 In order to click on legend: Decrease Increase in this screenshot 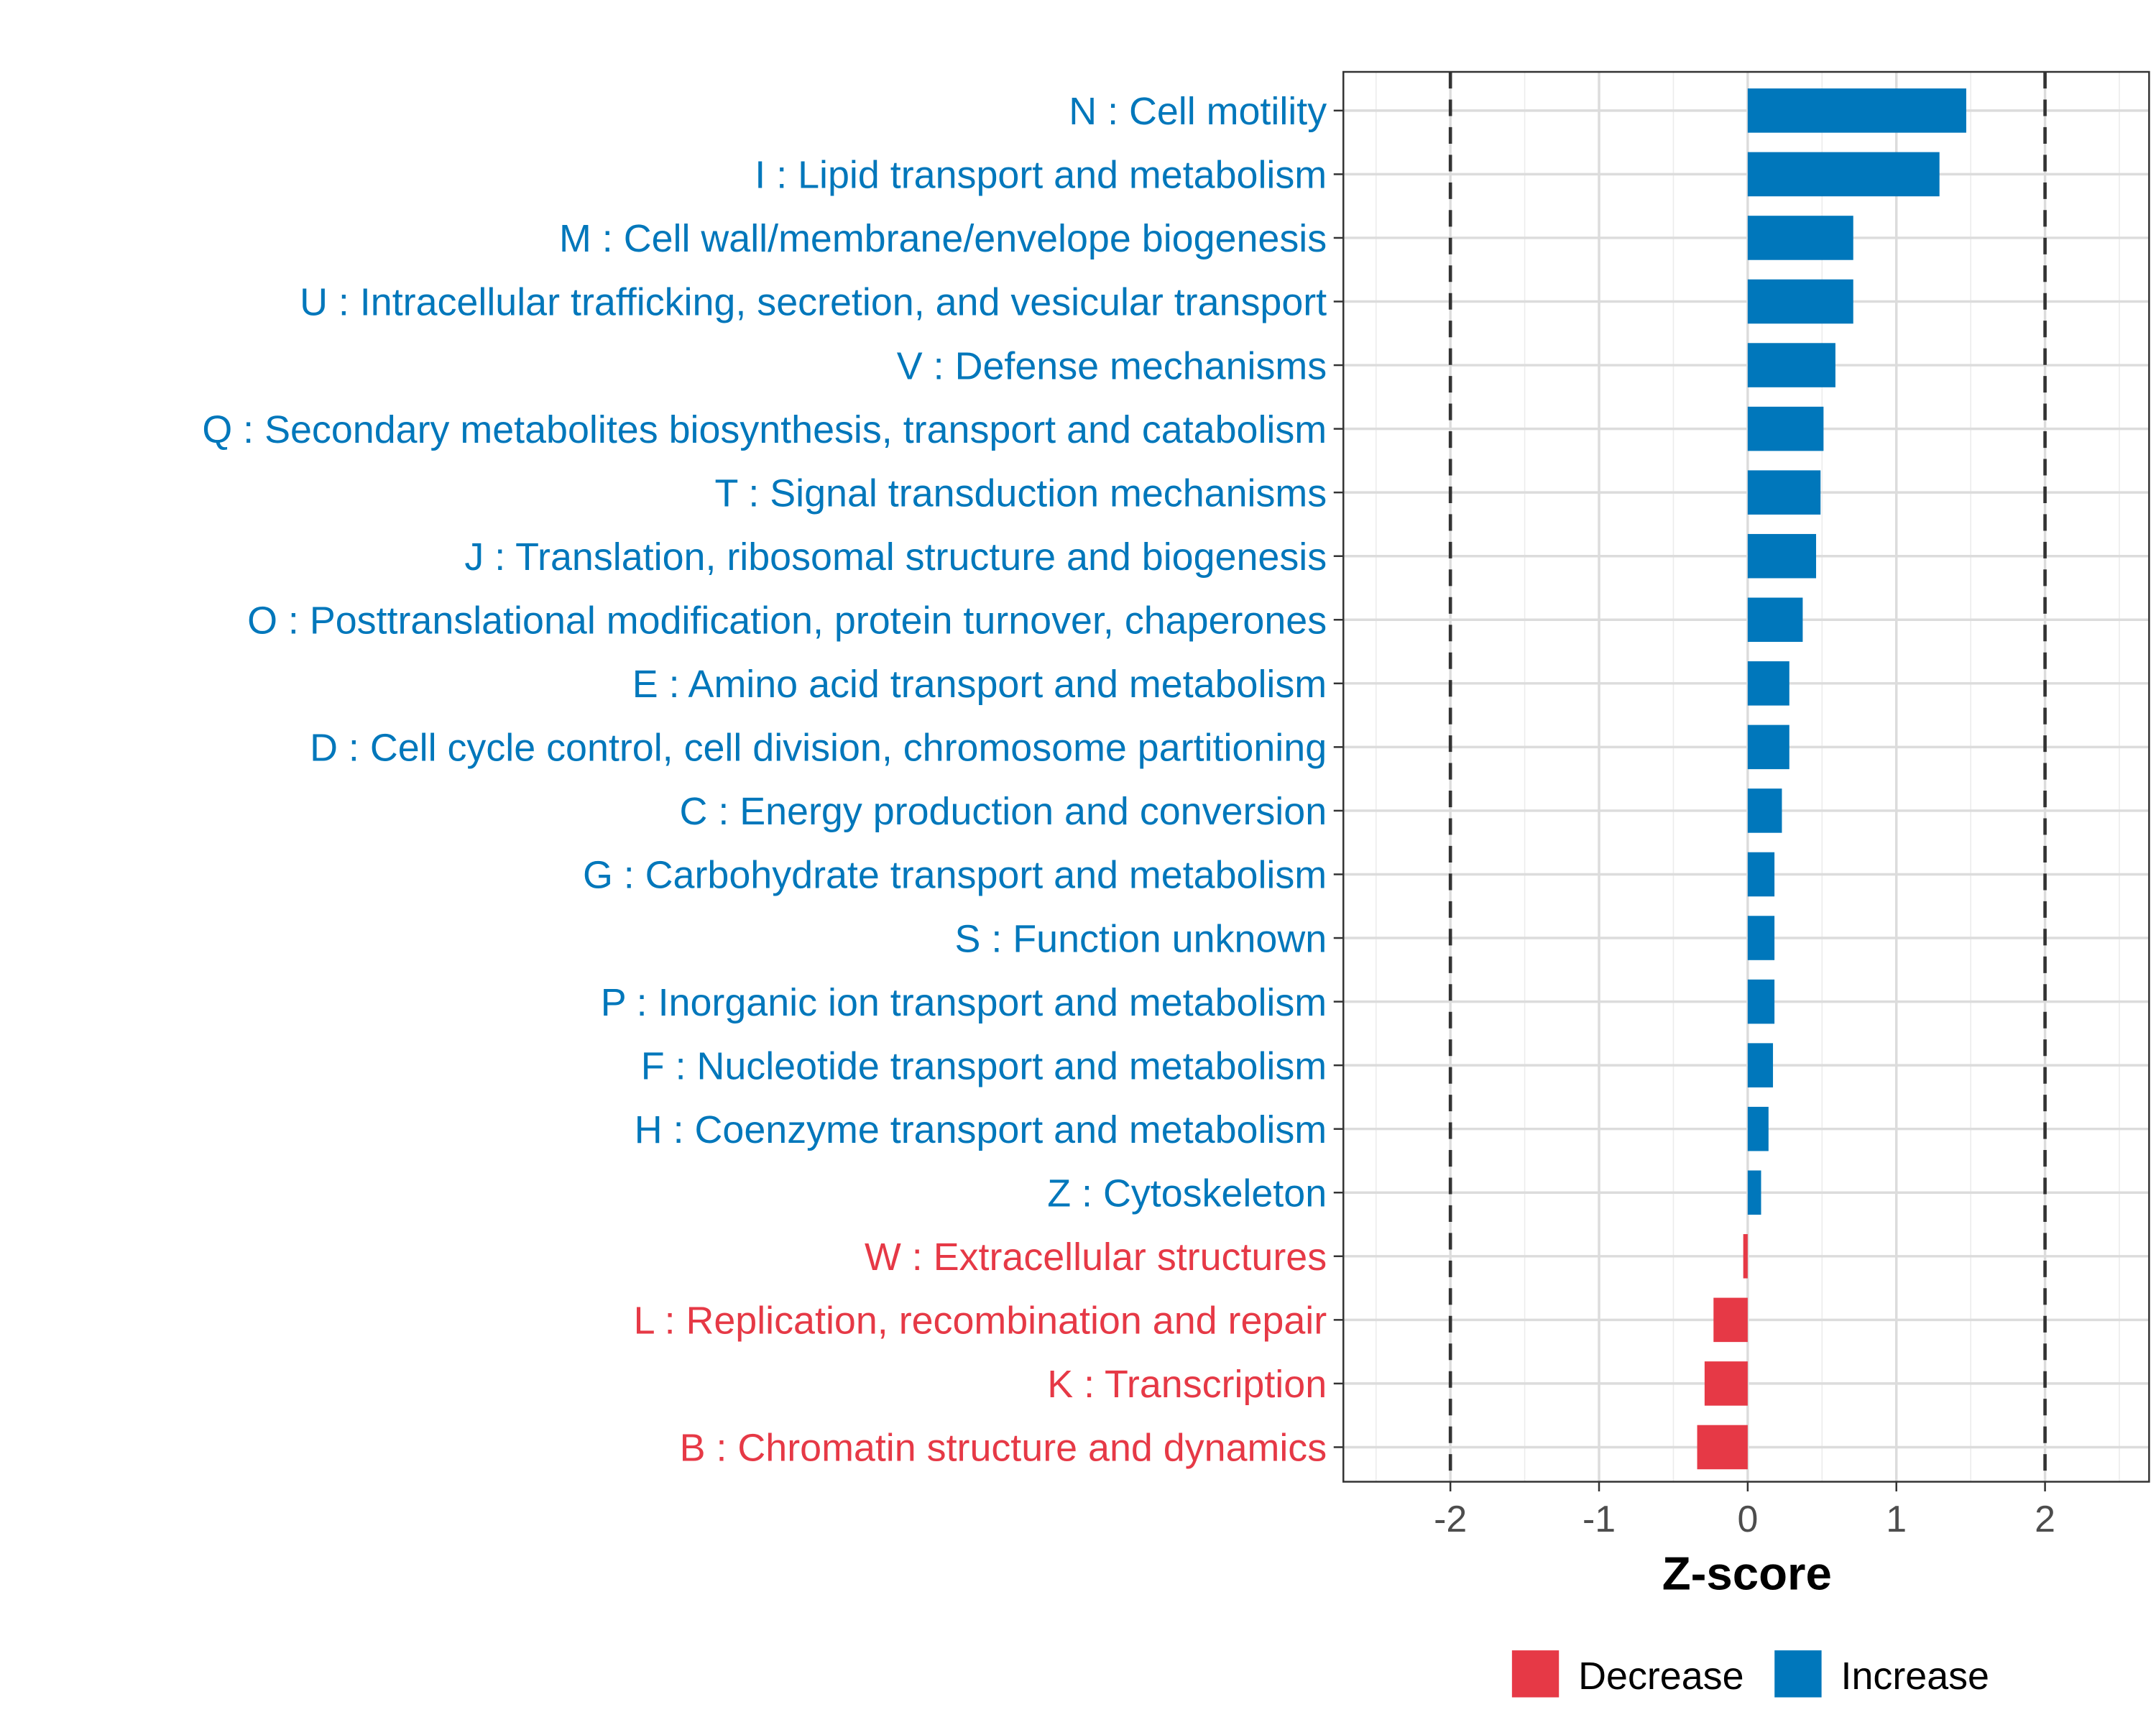, I will do `click(1750, 1674)`.